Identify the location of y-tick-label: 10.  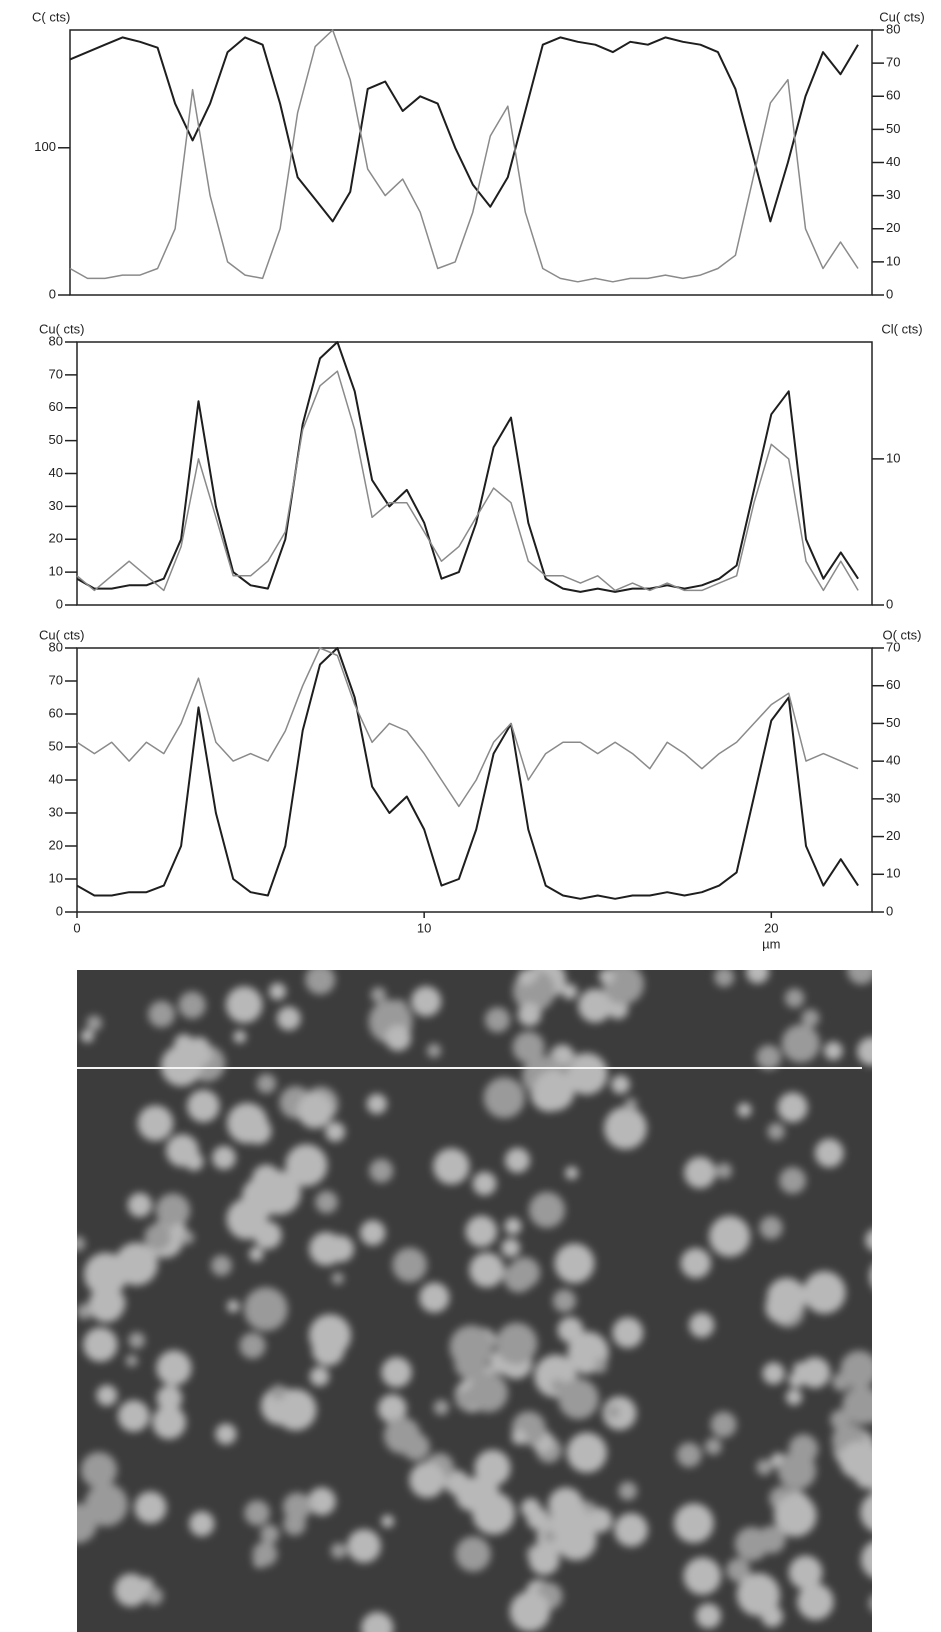
(56, 571).